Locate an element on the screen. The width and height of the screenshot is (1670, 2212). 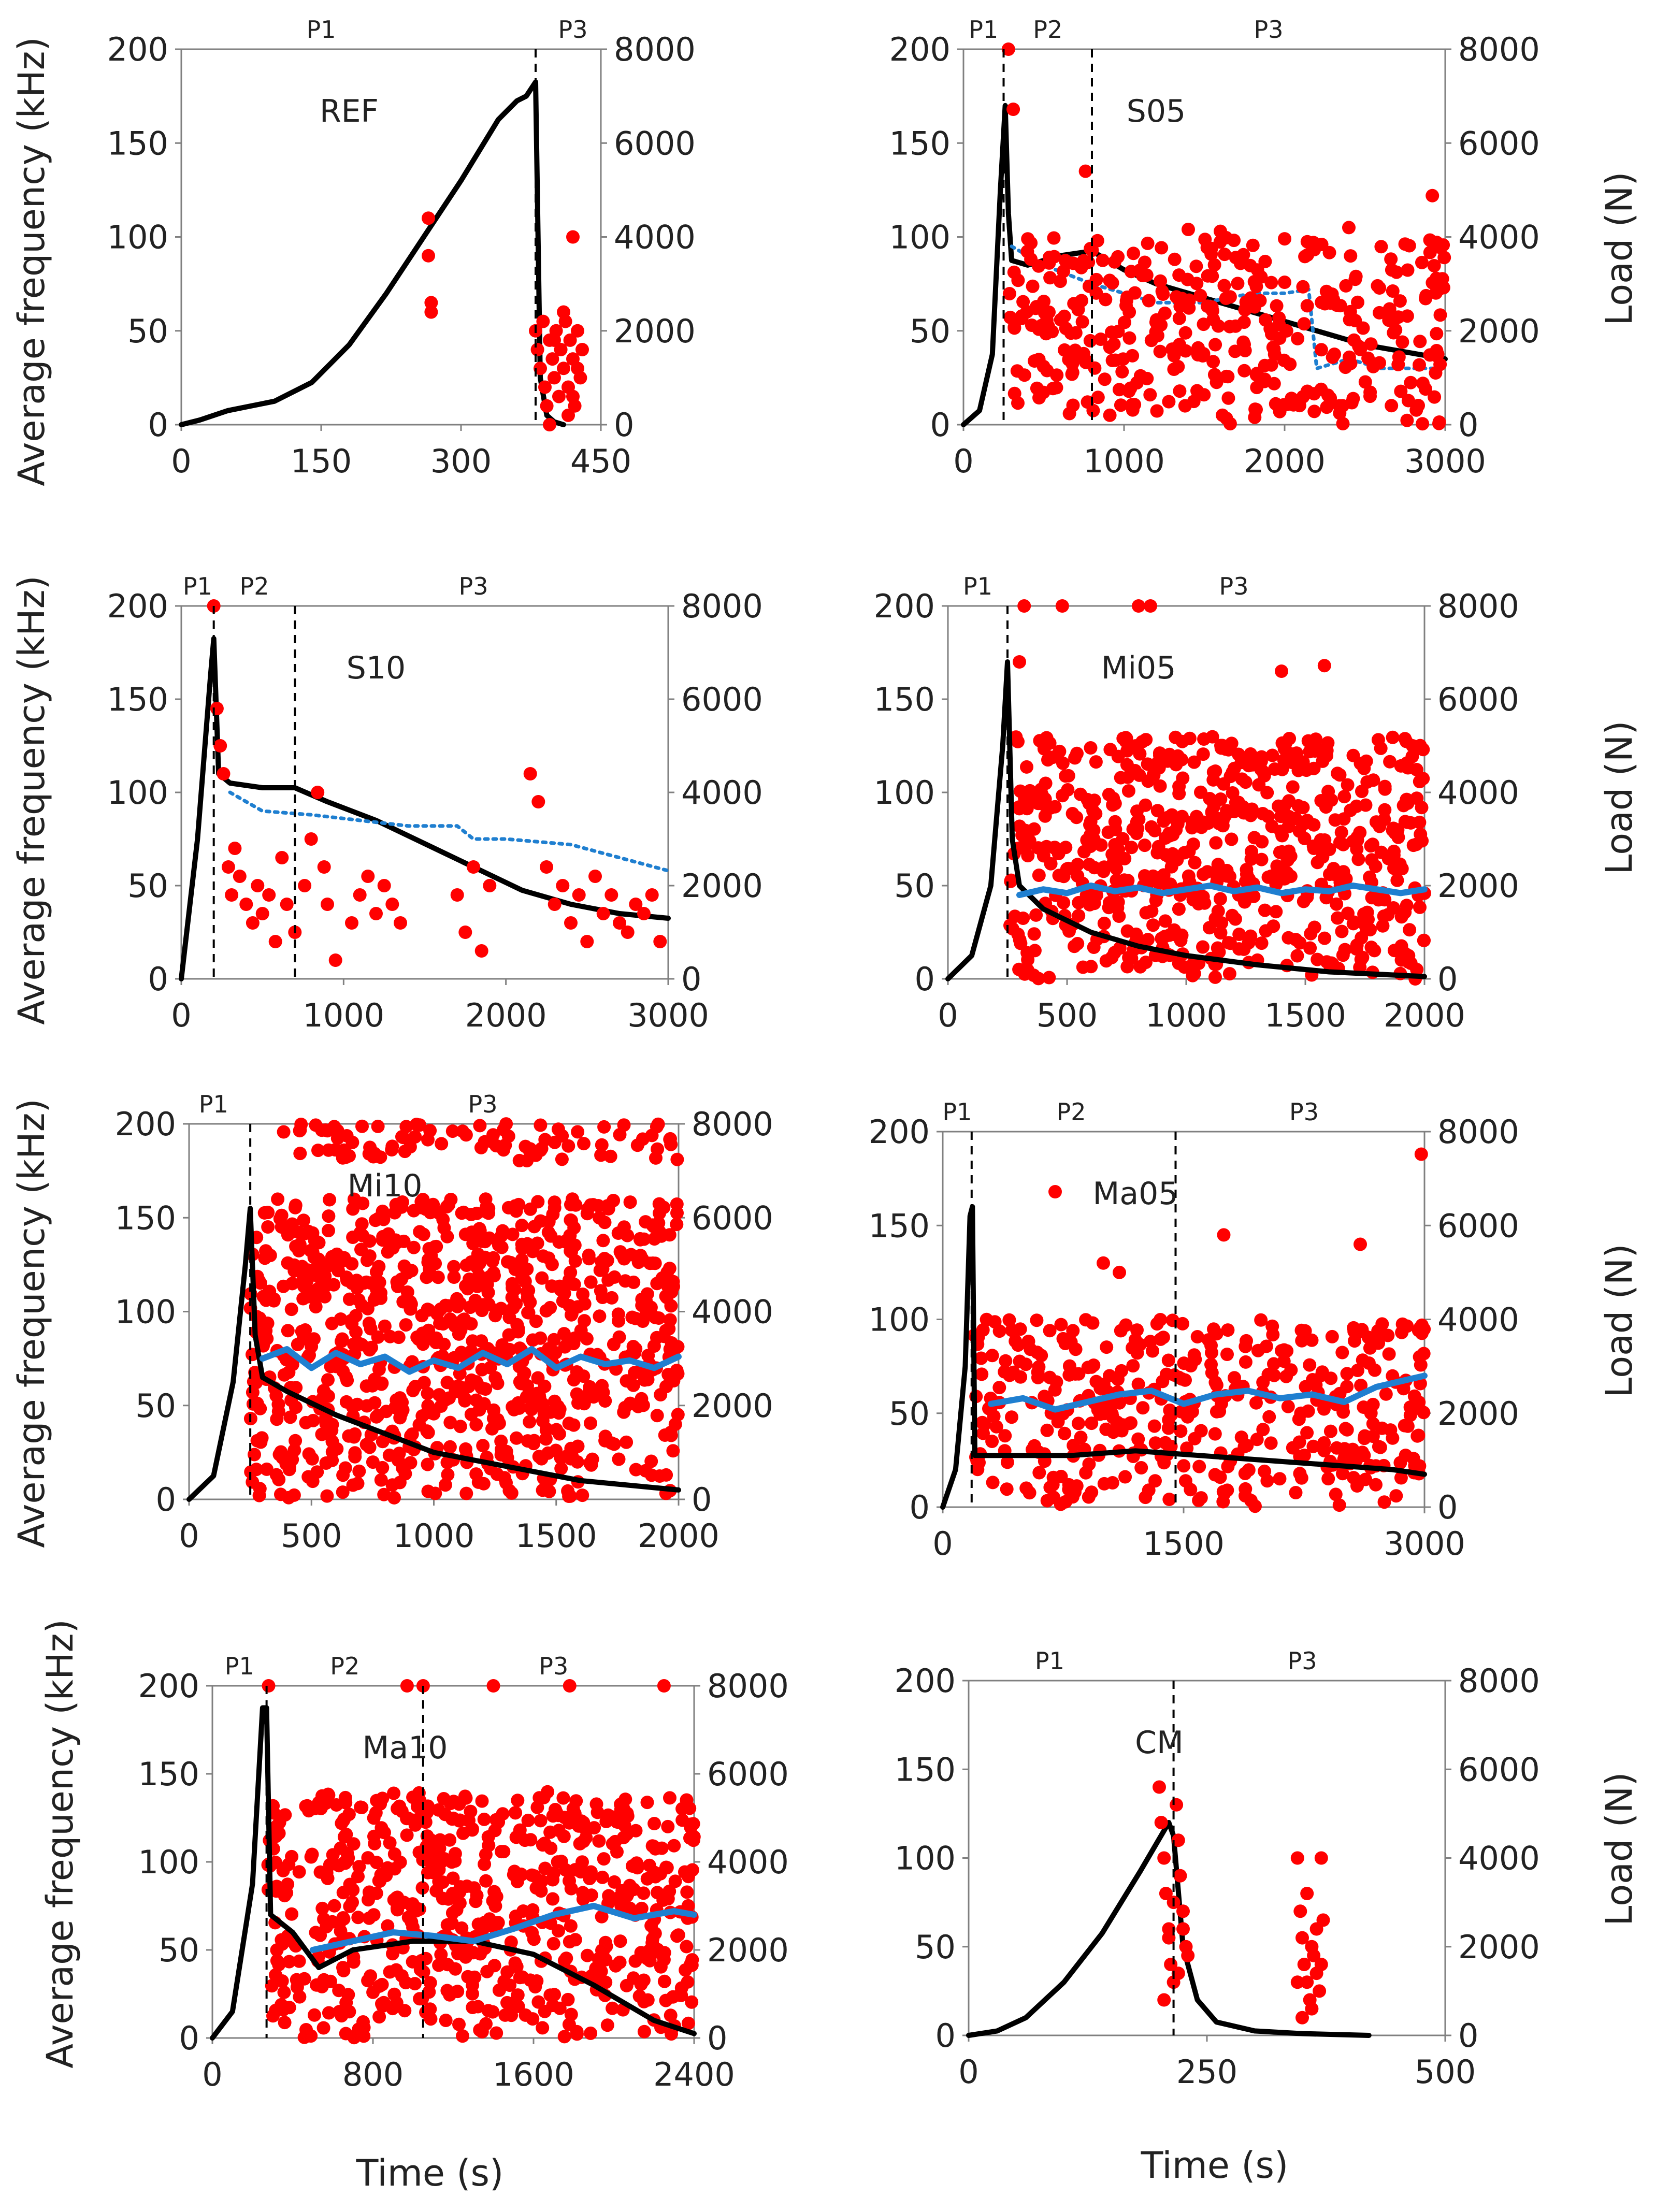
y-left-tick-label: 50 is located at coordinates (147, 331).